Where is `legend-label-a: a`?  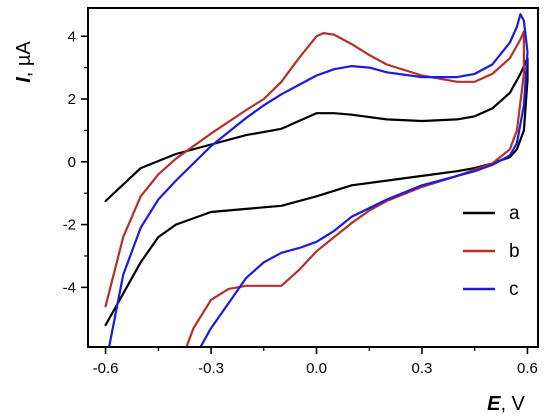
legend-label-a: a is located at coordinates (514, 213).